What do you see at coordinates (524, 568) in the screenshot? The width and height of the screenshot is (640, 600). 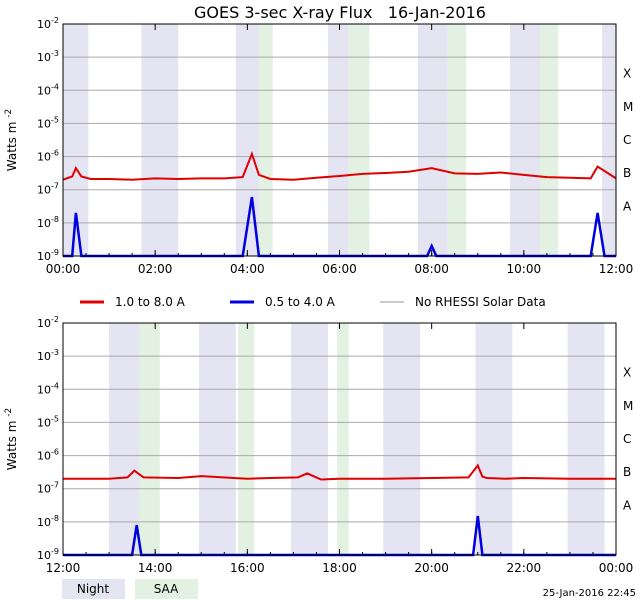 I see `x-tick-label: 22:00` at bounding box center [524, 568].